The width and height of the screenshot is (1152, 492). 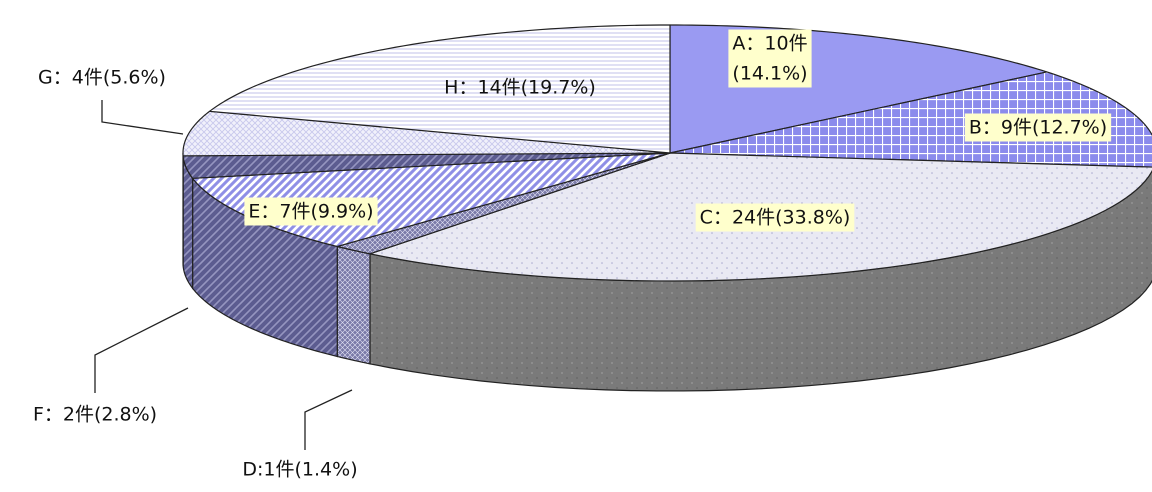 I want to click on slice-label-h: H：14件(19.7%), so click(x=520, y=88).